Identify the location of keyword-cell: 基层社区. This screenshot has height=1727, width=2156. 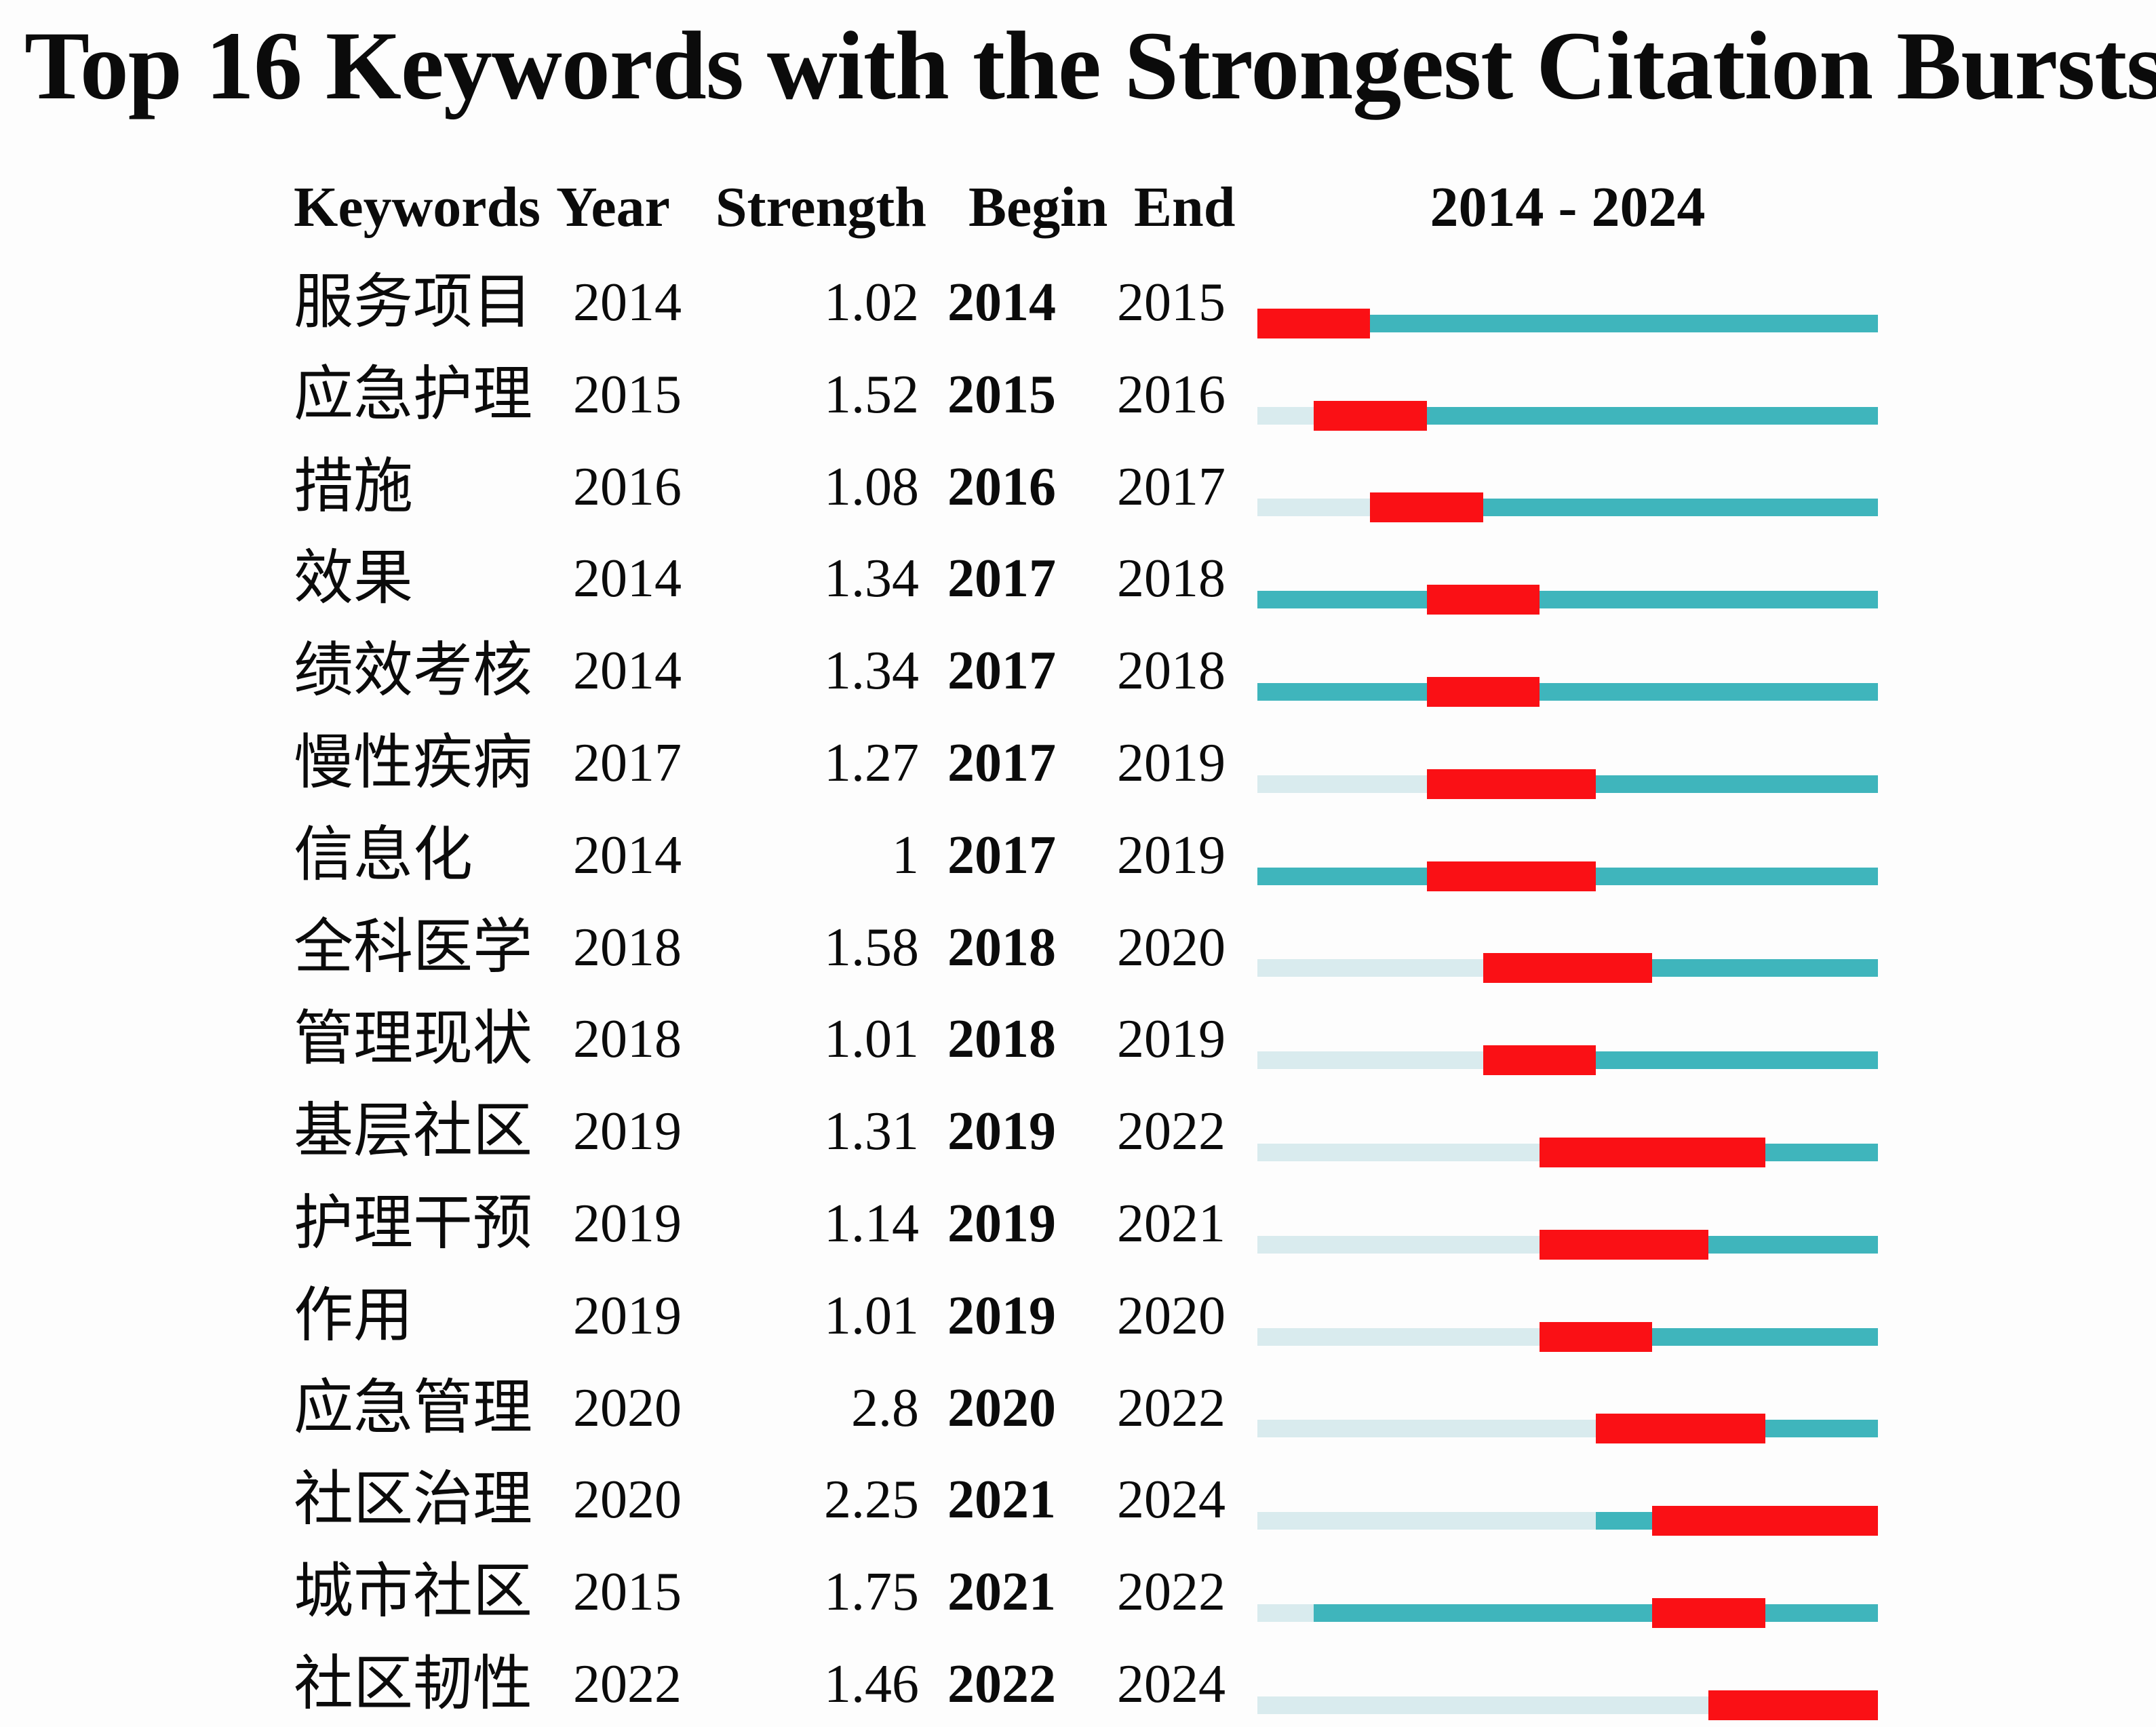
(413, 1132).